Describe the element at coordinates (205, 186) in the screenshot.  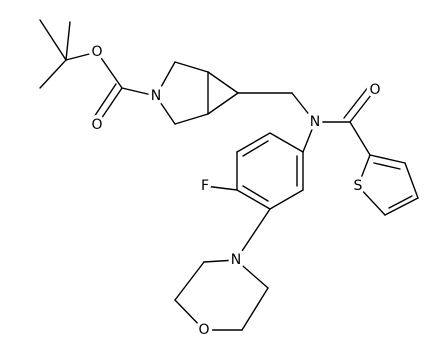
I see `atom-label: F` at that location.